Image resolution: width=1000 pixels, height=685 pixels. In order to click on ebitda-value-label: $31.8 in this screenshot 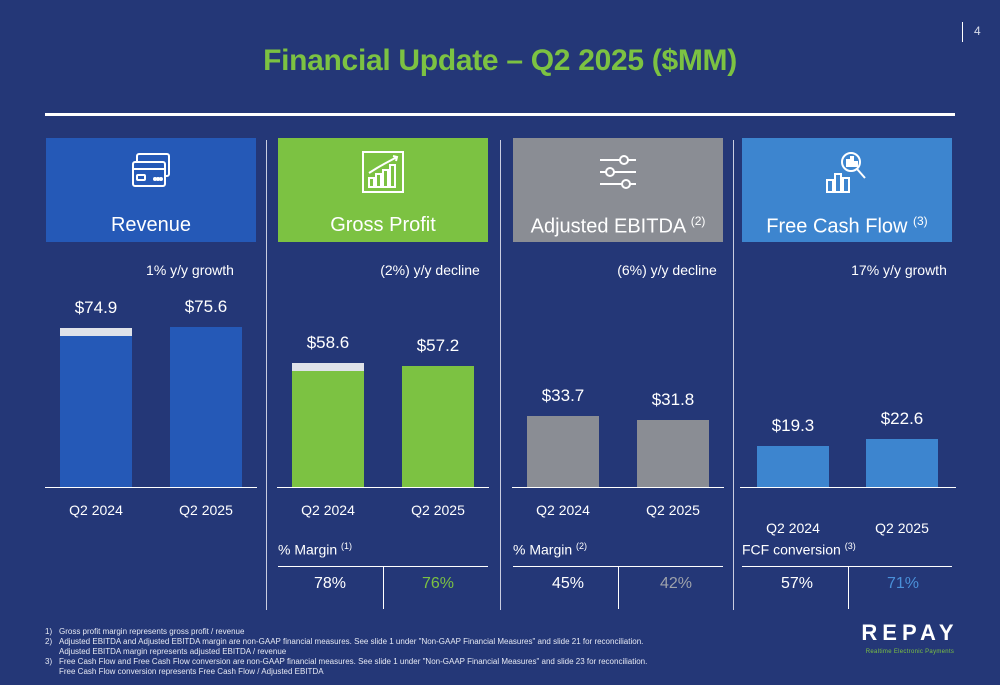, I will do `click(673, 399)`.